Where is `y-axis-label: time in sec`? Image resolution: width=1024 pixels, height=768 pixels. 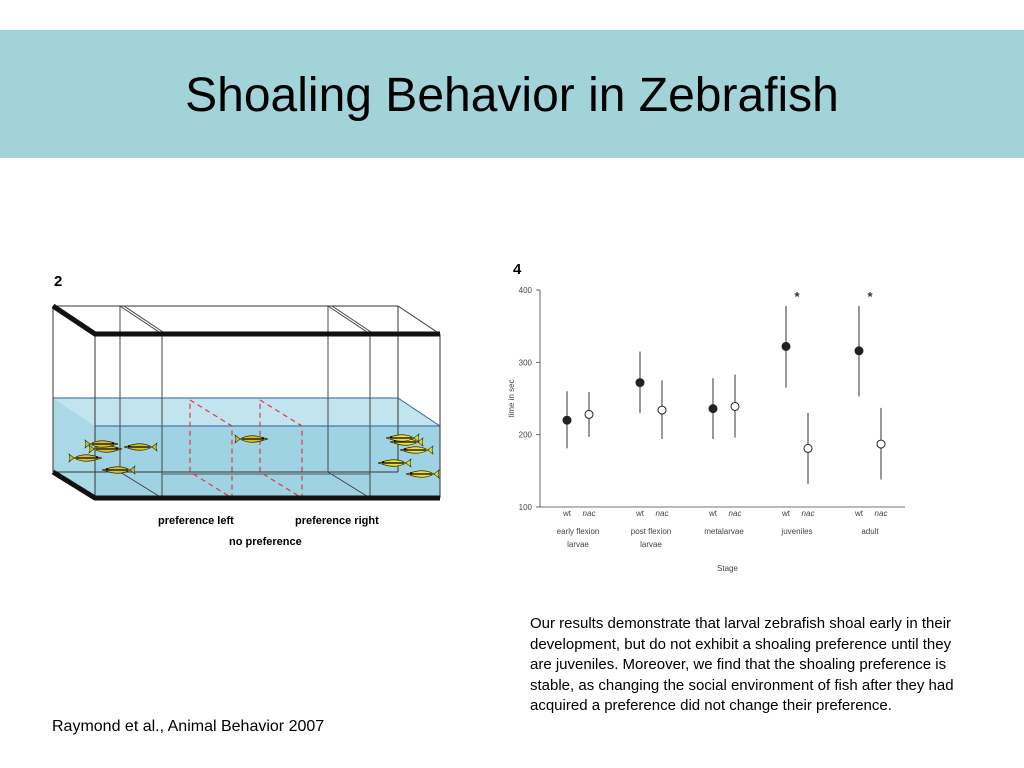
y-axis-label: time in sec is located at coordinates (511, 398).